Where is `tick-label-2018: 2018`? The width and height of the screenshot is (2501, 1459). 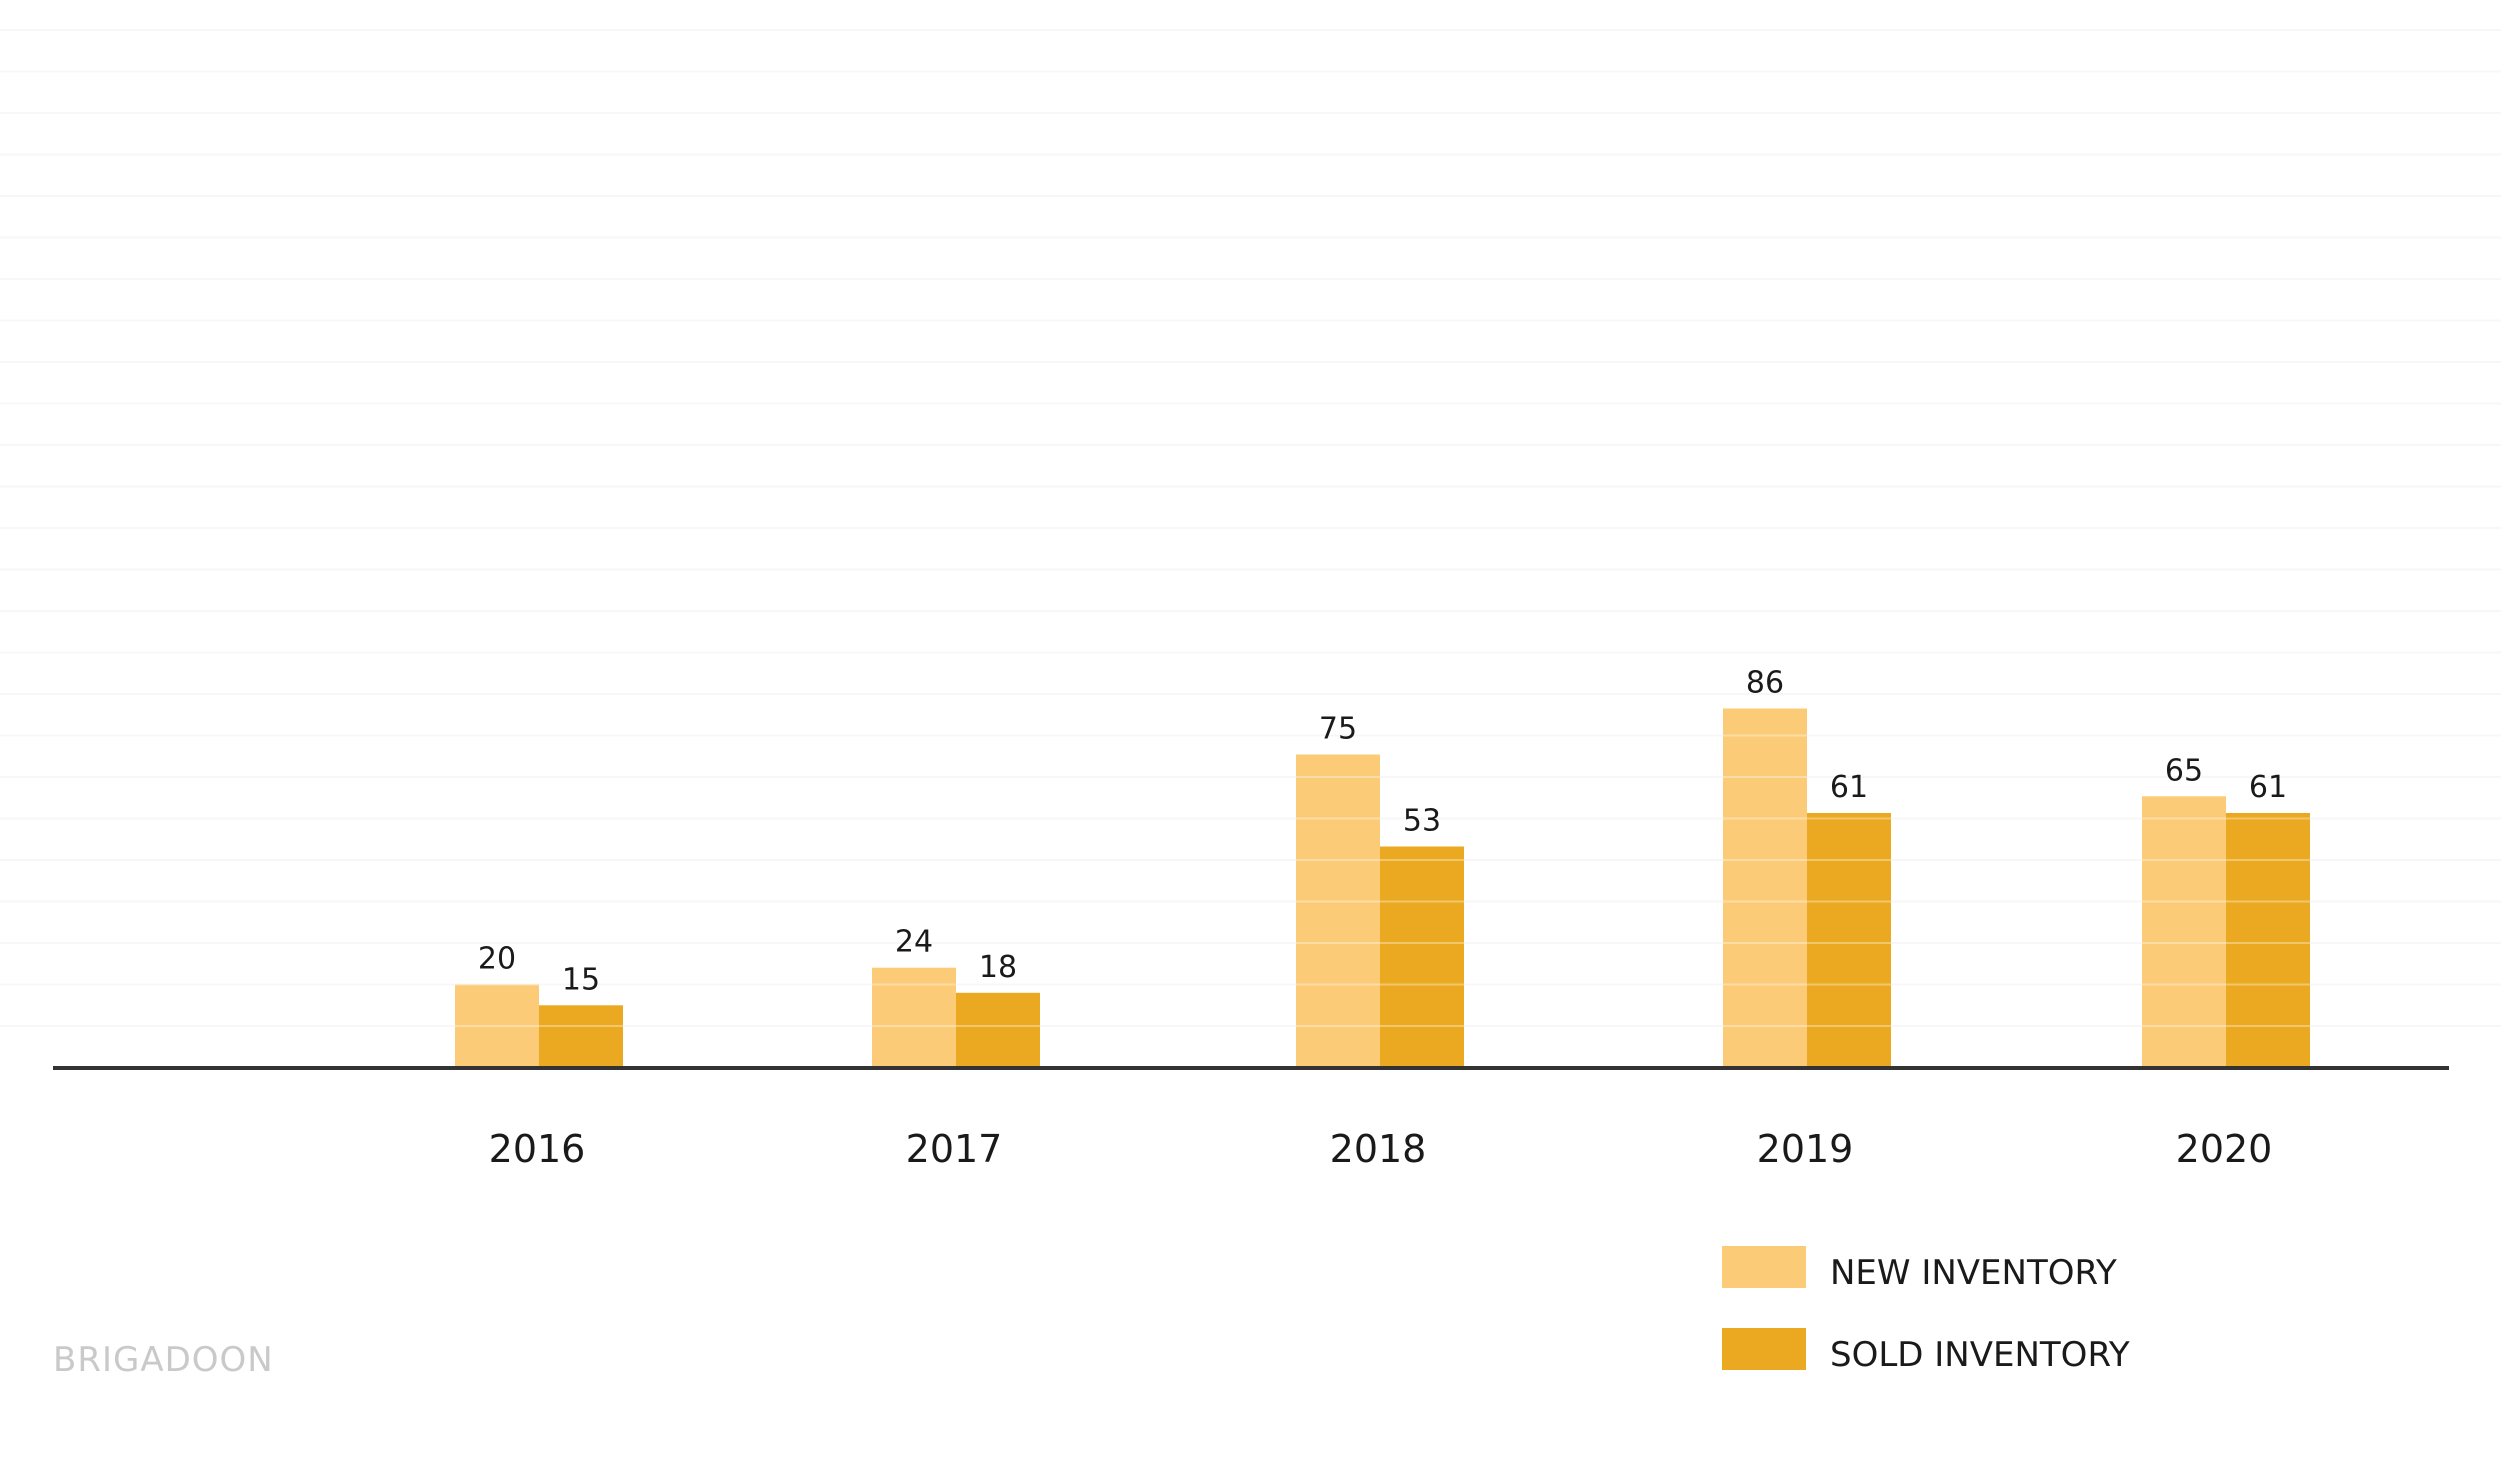 tick-label-2018: 2018 is located at coordinates (1378, 1149).